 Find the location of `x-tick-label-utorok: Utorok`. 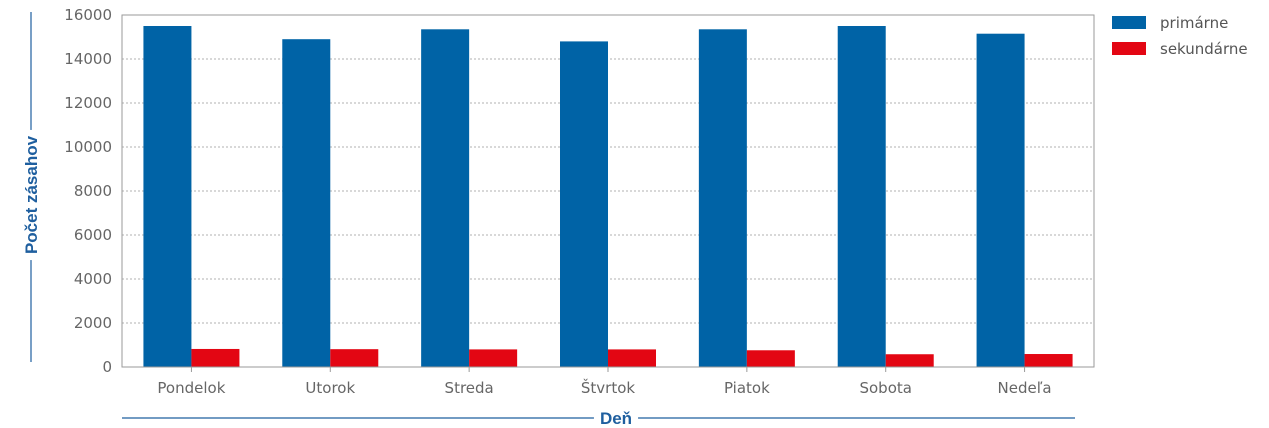

x-tick-label-utorok: Utorok is located at coordinates (330, 388).